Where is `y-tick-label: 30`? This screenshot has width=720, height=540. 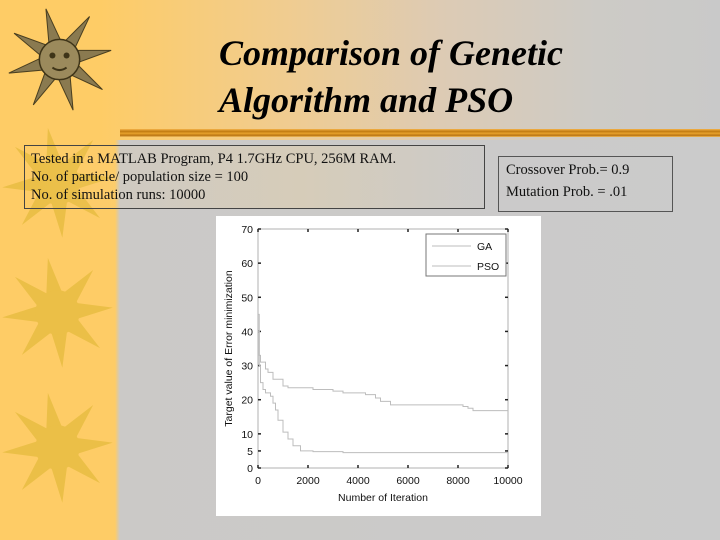
y-tick-label: 30 is located at coordinates (247, 367).